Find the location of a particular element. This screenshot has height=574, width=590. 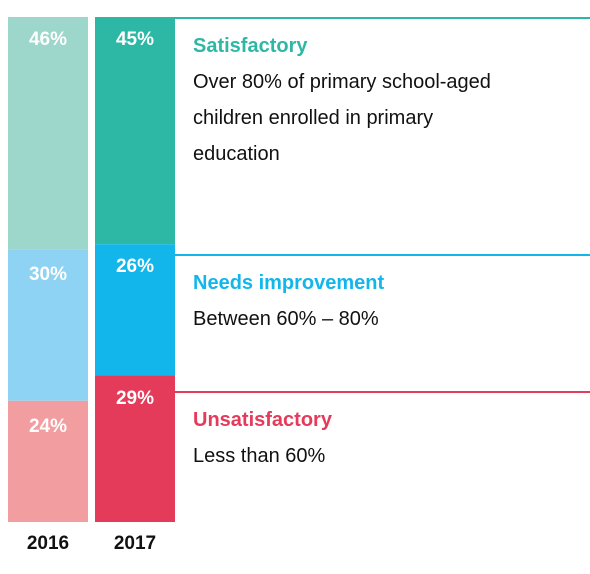

legend-satisfactory-title: Satisfactory is located at coordinates (250, 46).